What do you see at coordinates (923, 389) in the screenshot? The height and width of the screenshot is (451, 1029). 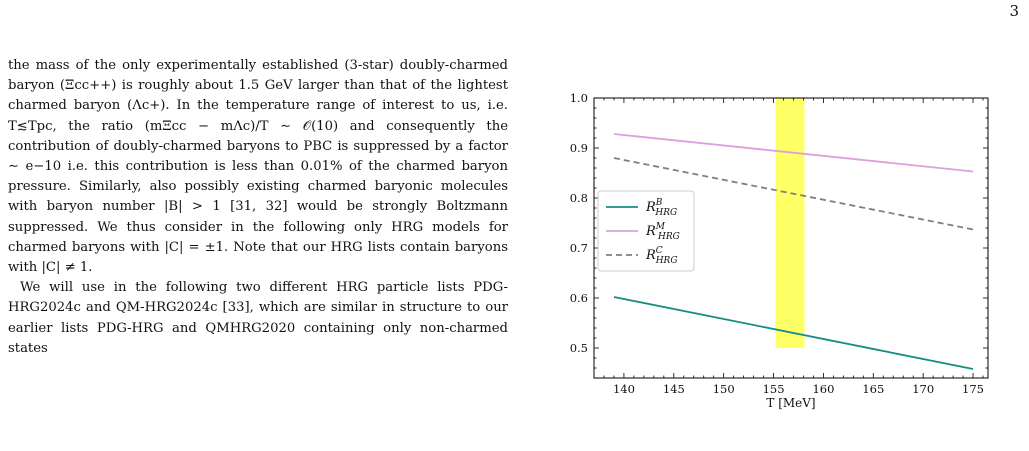 I see `x-tick-label: 170` at bounding box center [923, 389].